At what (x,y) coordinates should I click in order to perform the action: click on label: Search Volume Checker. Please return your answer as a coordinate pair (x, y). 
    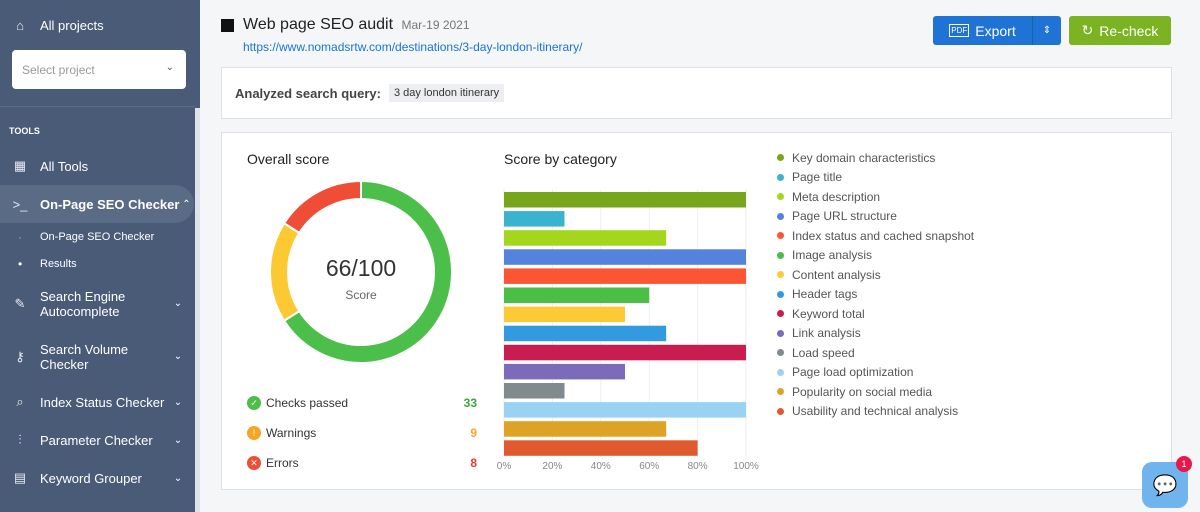
    Looking at the image, I should click on (84, 356).